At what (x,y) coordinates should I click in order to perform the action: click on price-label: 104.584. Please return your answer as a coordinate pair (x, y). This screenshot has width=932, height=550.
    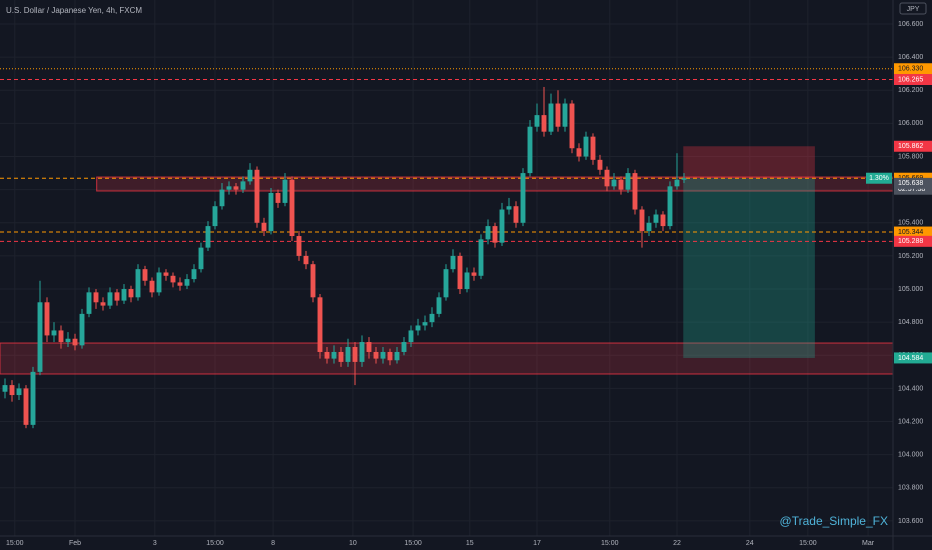
    Looking at the image, I should click on (910, 358).